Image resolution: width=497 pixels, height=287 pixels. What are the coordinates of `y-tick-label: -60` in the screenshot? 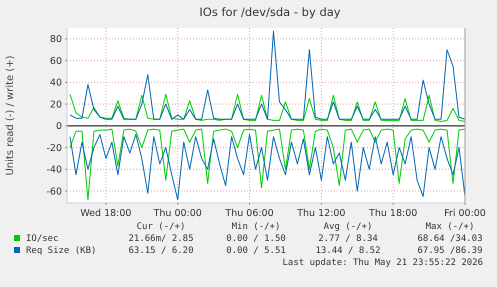 It's located at (54, 192).